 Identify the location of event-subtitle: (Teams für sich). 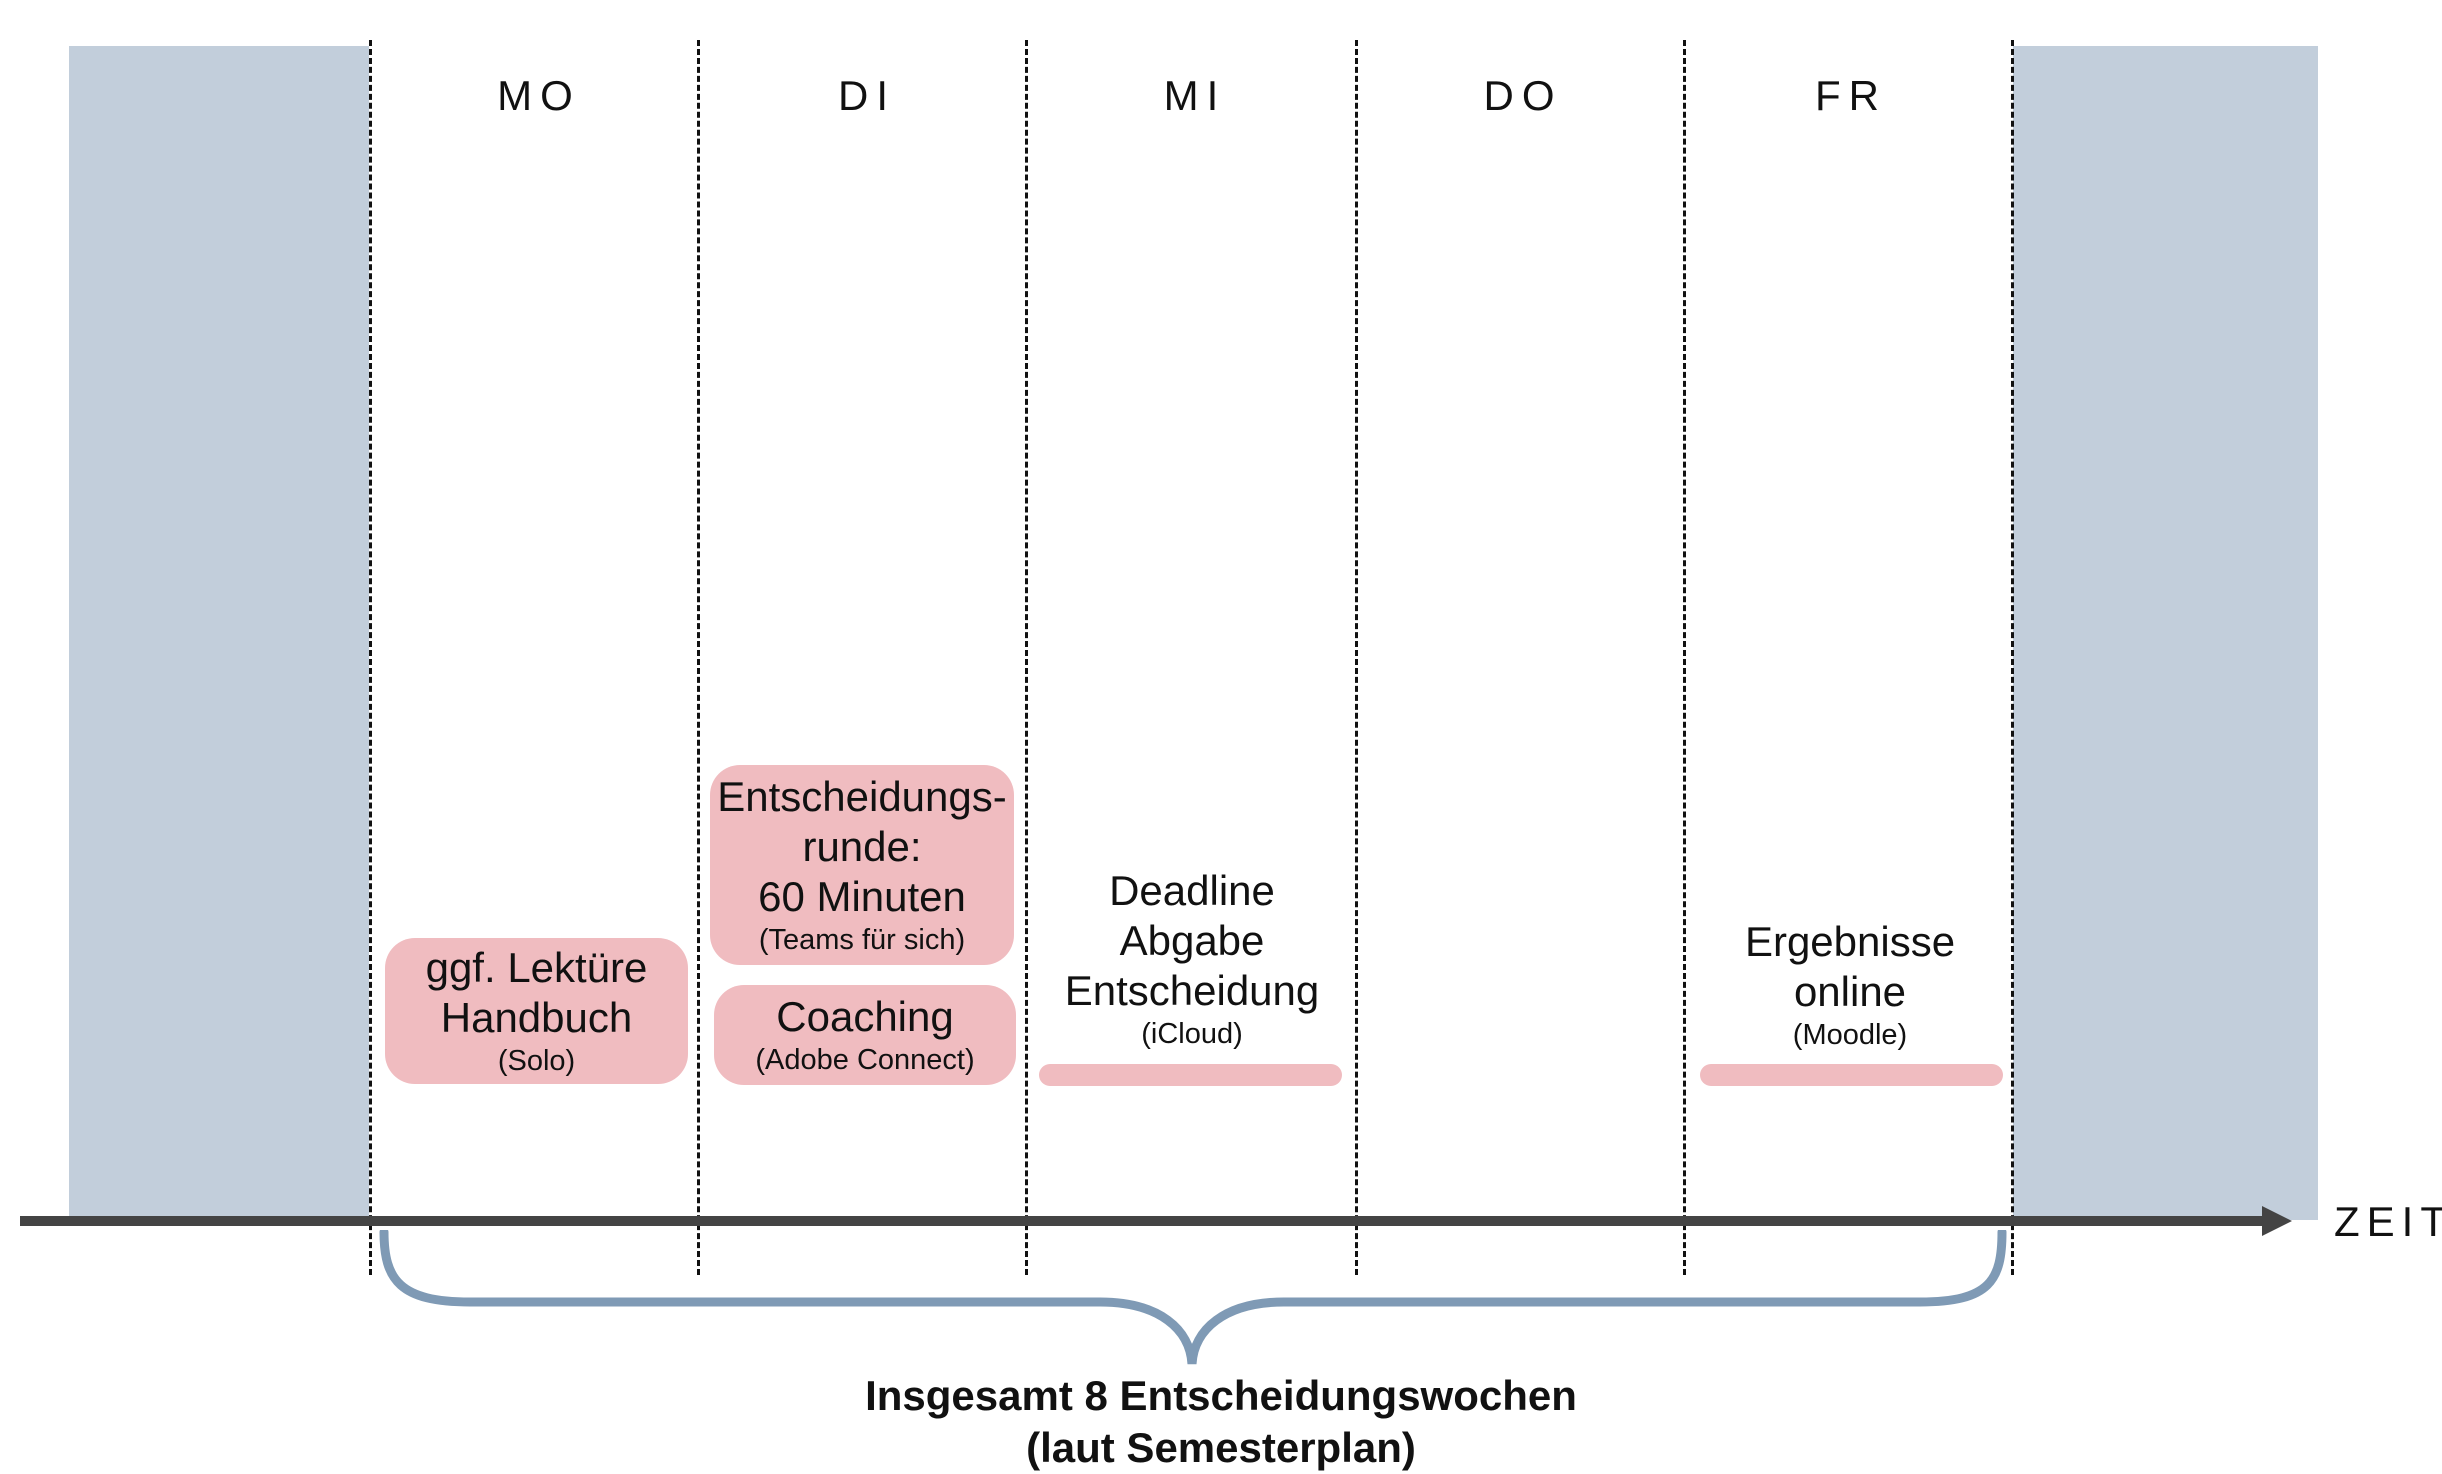
(862, 940).